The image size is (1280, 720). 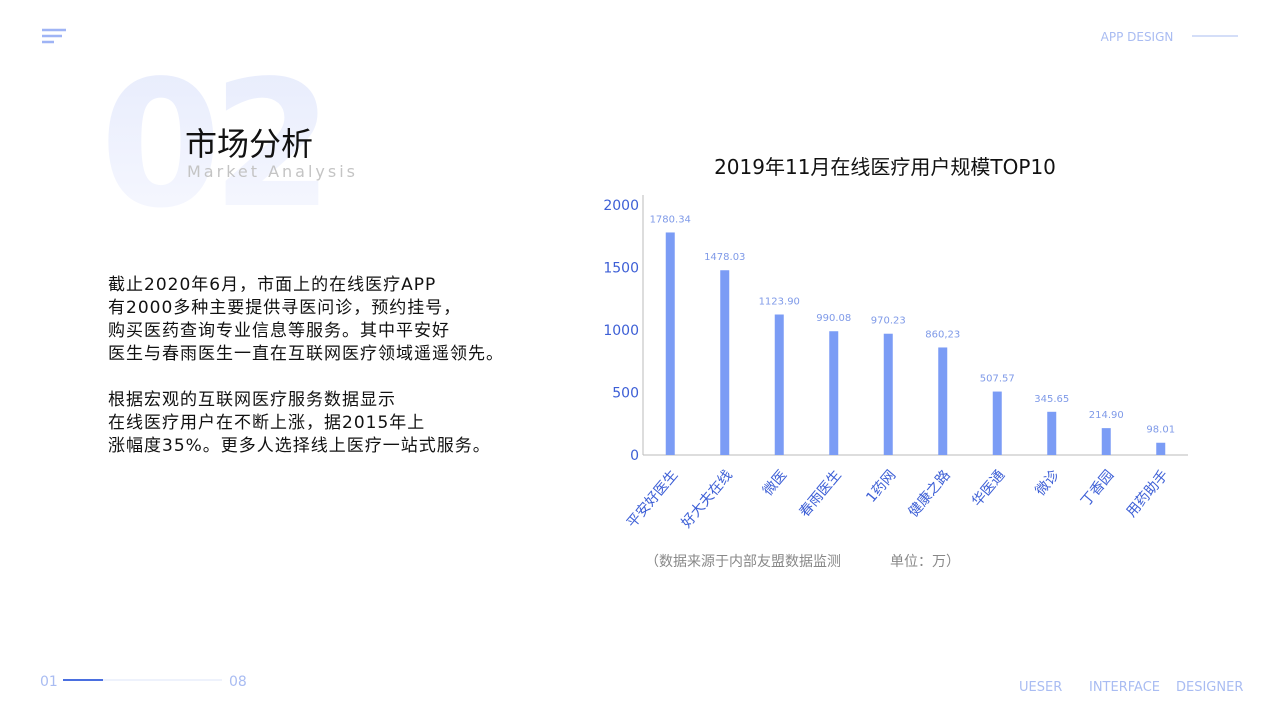 What do you see at coordinates (249, 144) in the screenshot?
I see `title: 市场分析` at bounding box center [249, 144].